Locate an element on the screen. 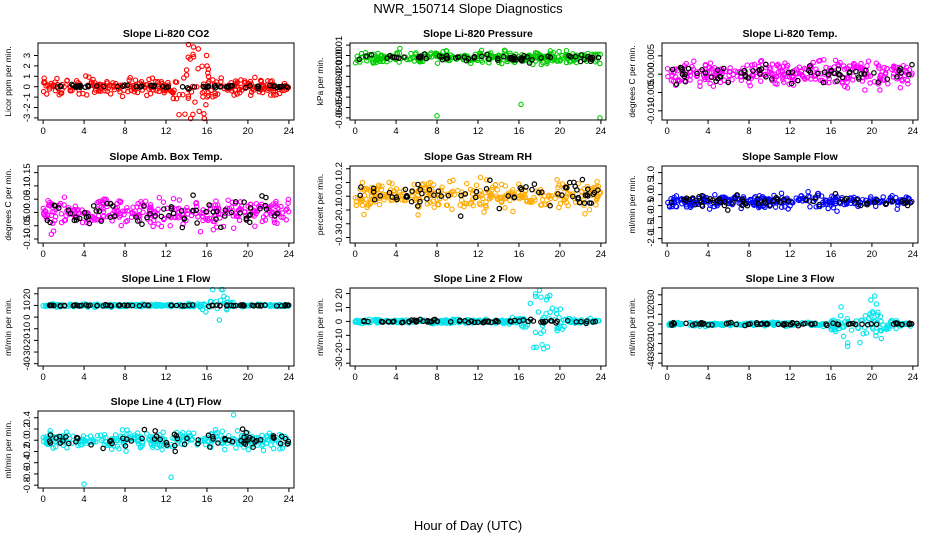  x-tick-label: 24 is located at coordinates (601, 131).